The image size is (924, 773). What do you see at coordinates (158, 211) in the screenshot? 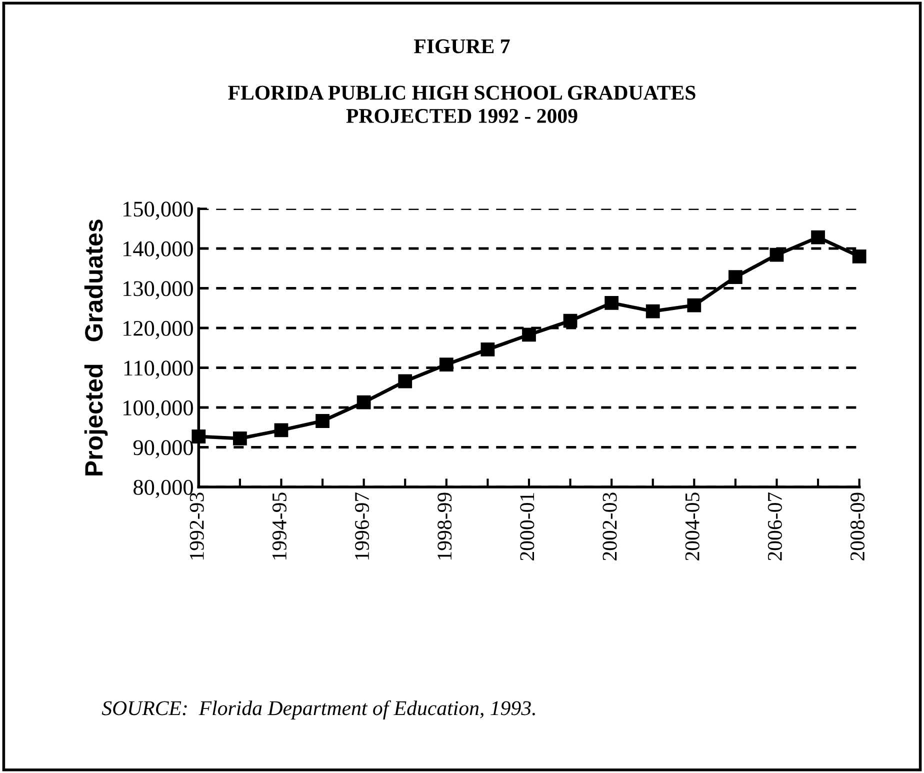
I see `y-tick-label: 150,000` at bounding box center [158, 211].